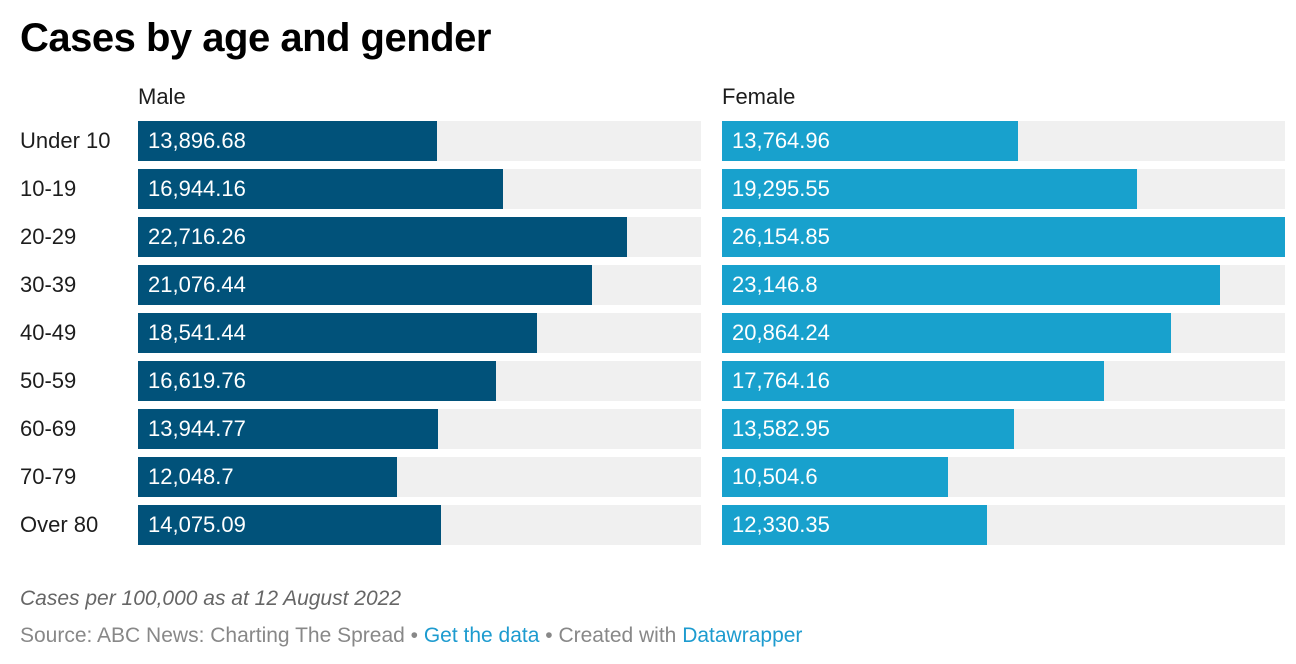  Describe the element at coordinates (481, 635) in the screenshot. I see `get-the-data-link: Get the data` at that location.